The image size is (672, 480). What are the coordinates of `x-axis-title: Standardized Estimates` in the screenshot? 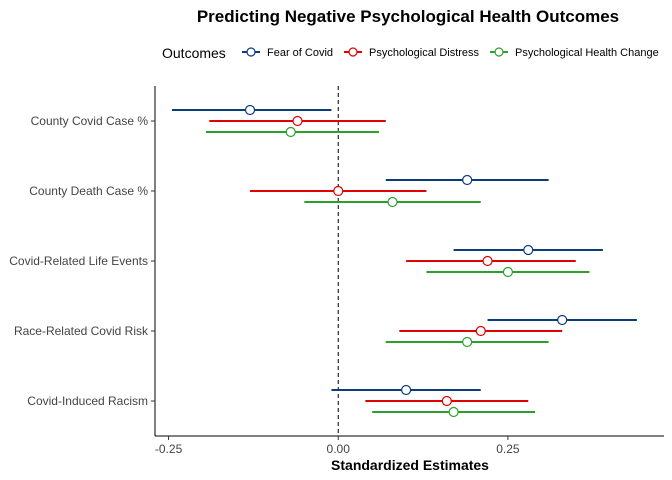 It's located at (410, 465).